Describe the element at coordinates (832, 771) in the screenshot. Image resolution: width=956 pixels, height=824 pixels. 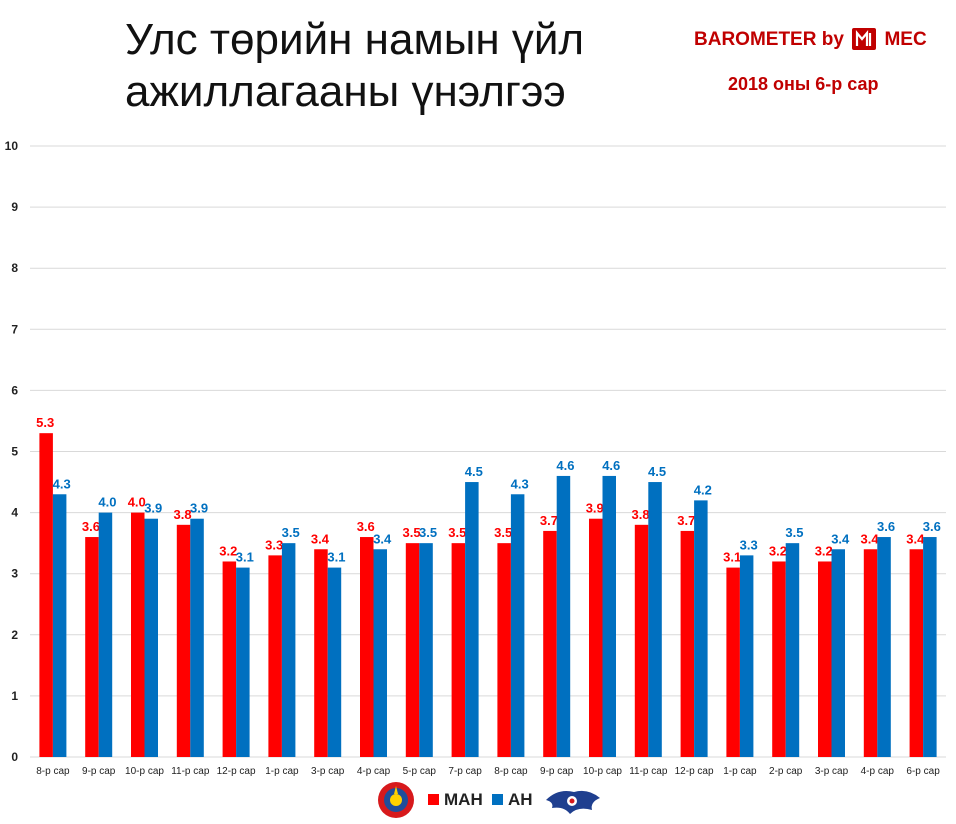
I see `x-tick-label: 3-р сар` at that location.